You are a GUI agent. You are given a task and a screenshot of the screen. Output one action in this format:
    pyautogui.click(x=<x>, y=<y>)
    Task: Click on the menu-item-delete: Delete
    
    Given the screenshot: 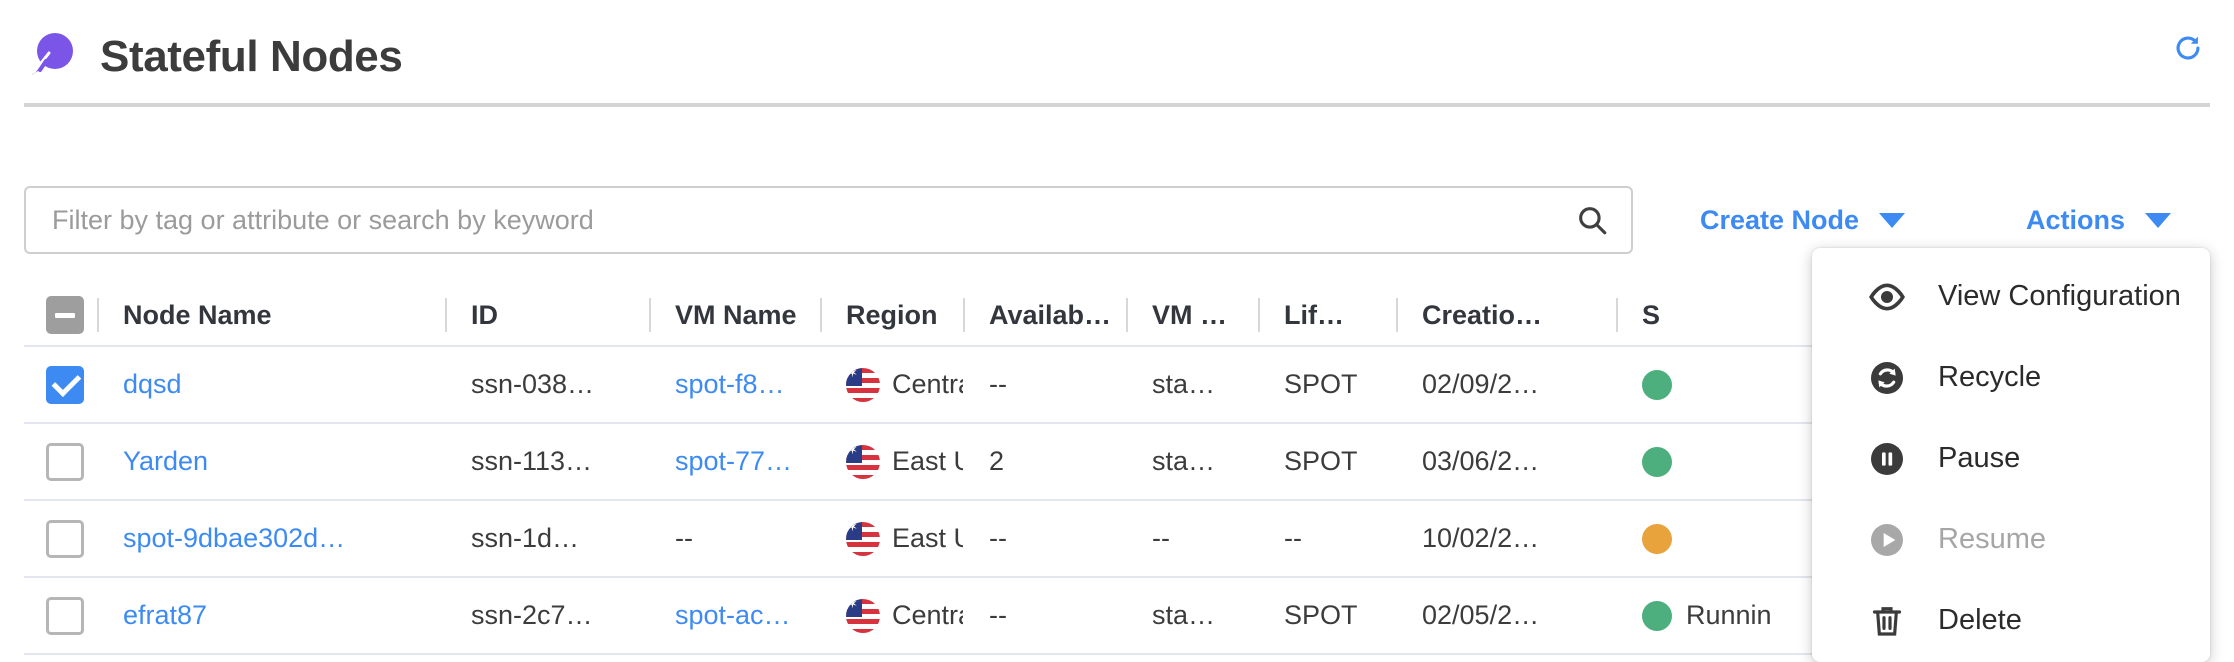 What is the action you would take?
    pyautogui.click(x=2011, y=620)
    